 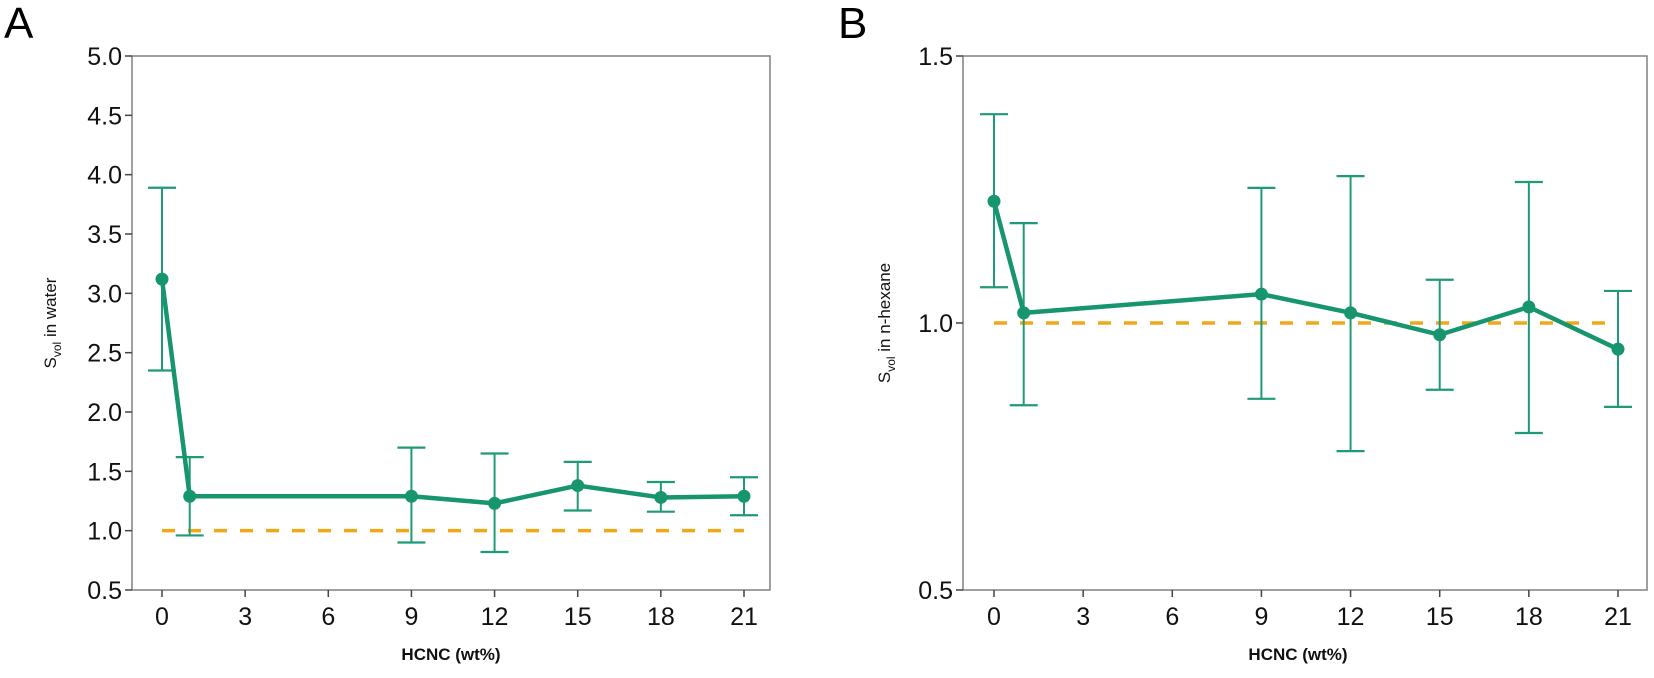 What do you see at coordinates (104, 176) in the screenshot?
I see `y-tick-label: 4.0` at bounding box center [104, 176].